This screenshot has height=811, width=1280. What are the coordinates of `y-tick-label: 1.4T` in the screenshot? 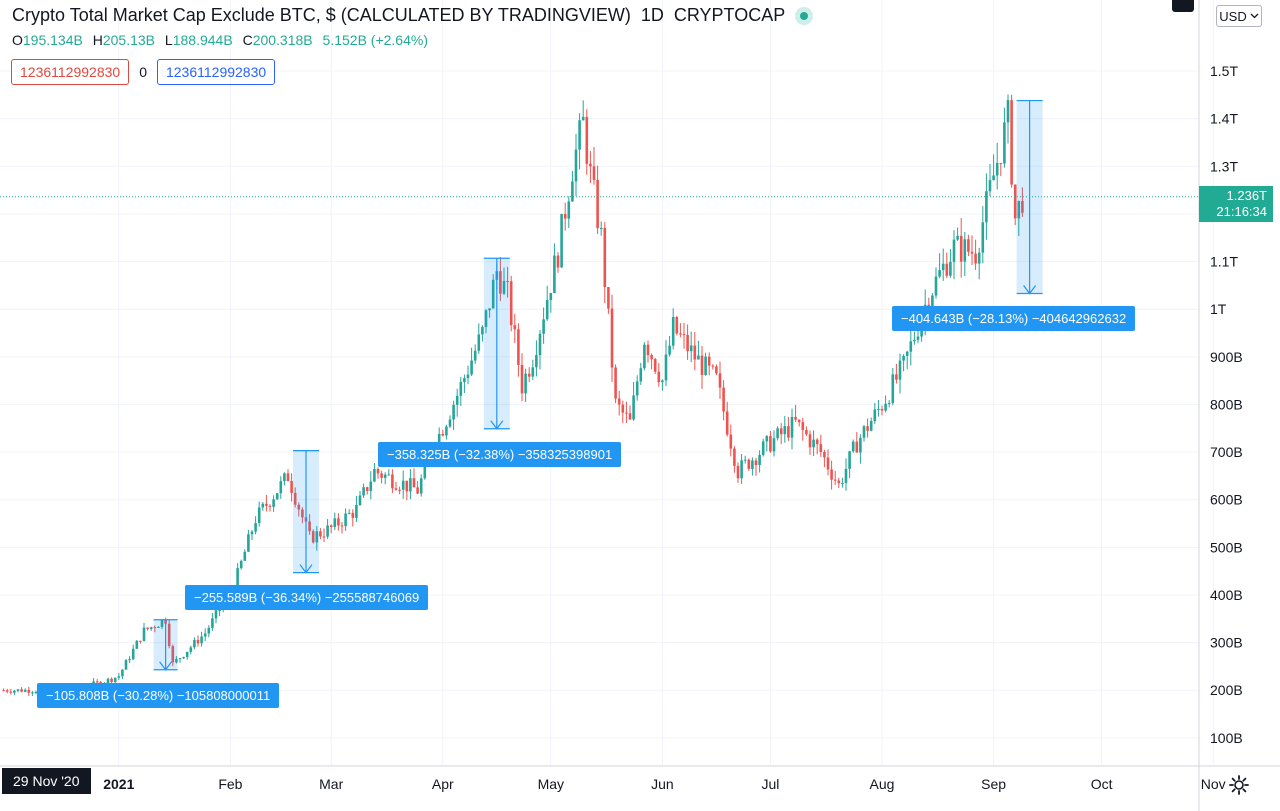 It's located at (1224, 119).